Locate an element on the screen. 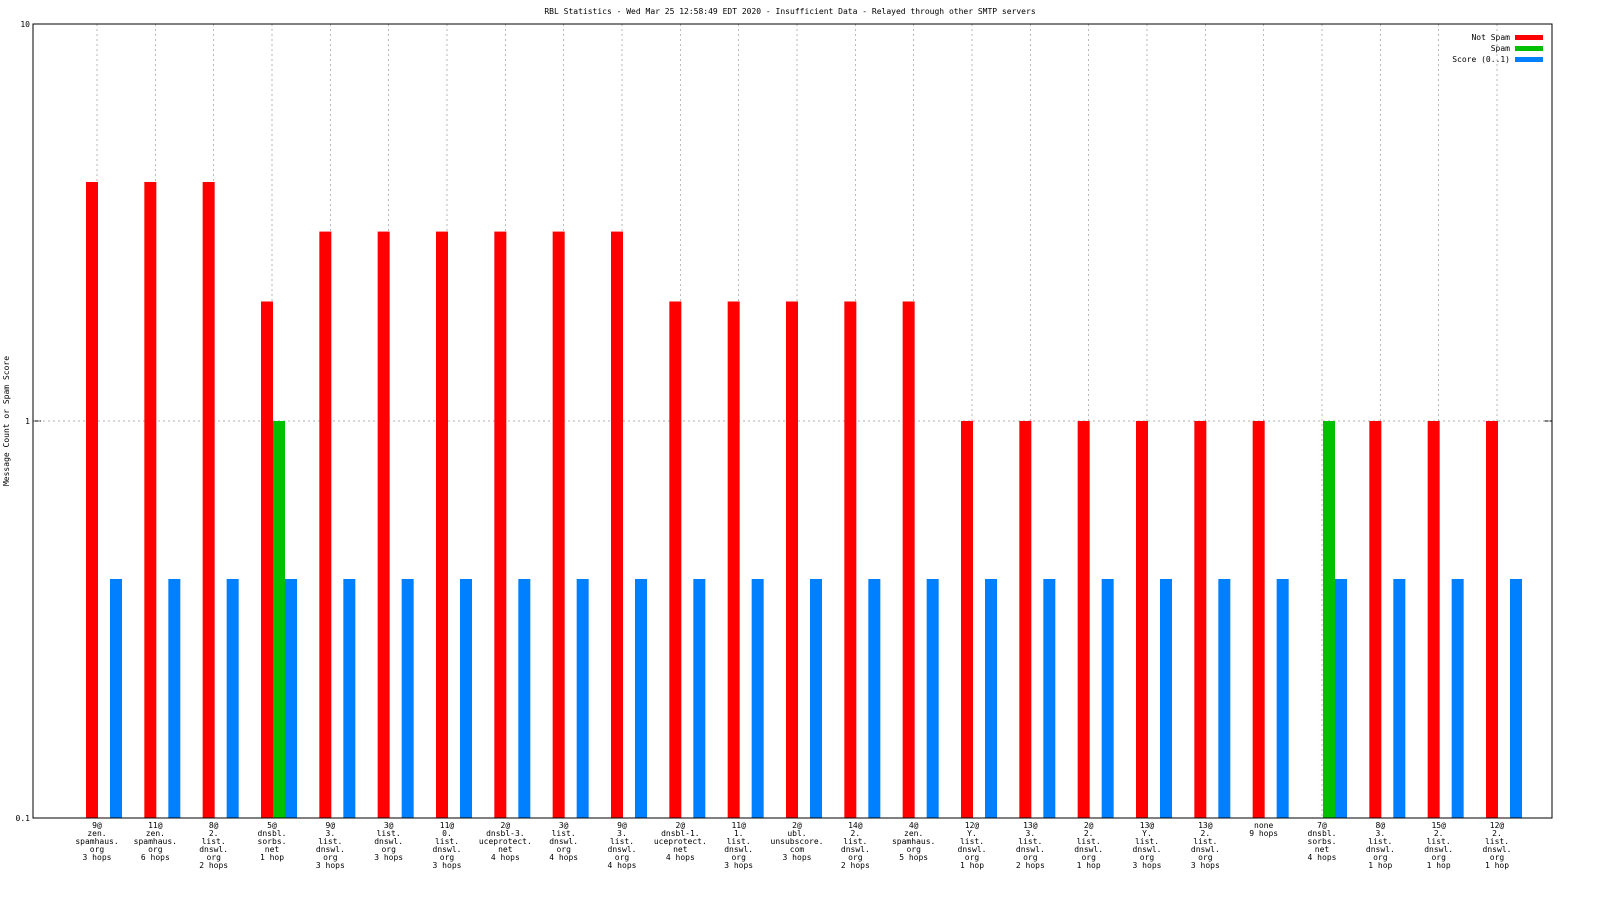 The image size is (1600, 900). legend-swatch is located at coordinates (1529, 59).